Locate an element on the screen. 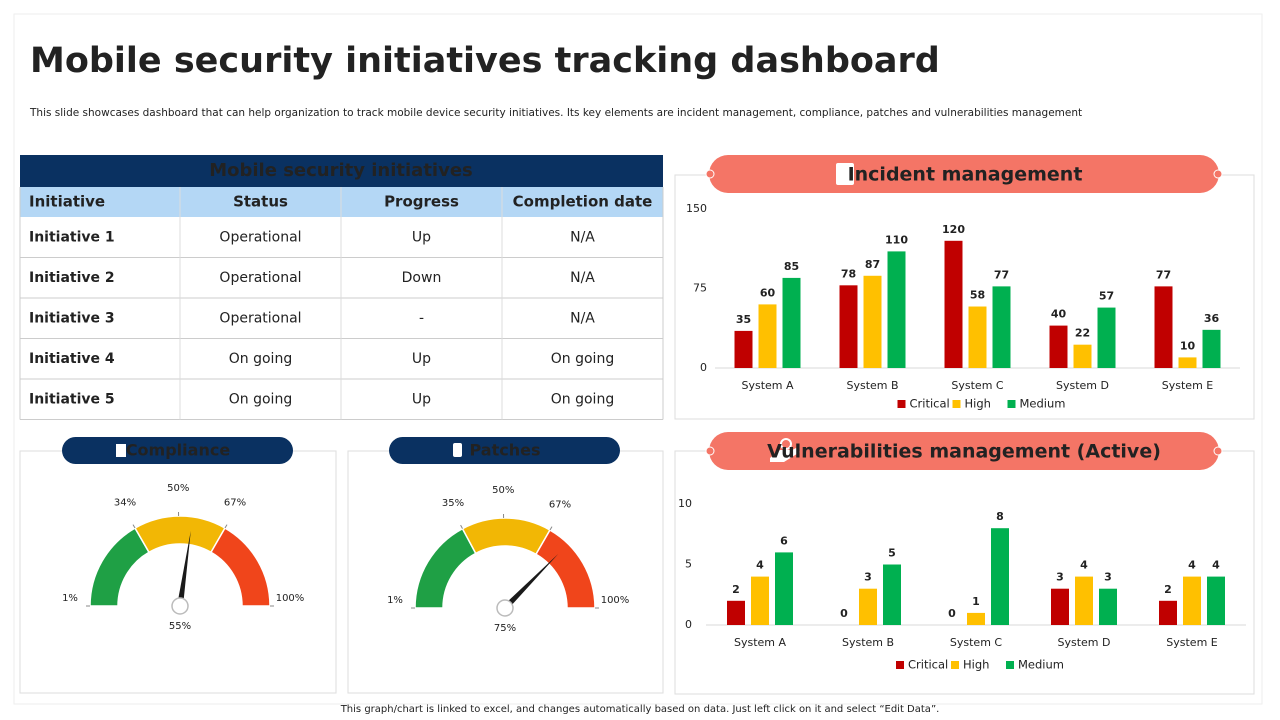 The height and width of the screenshot is (720, 1280). data-label: 1 is located at coordinates (976, 601).